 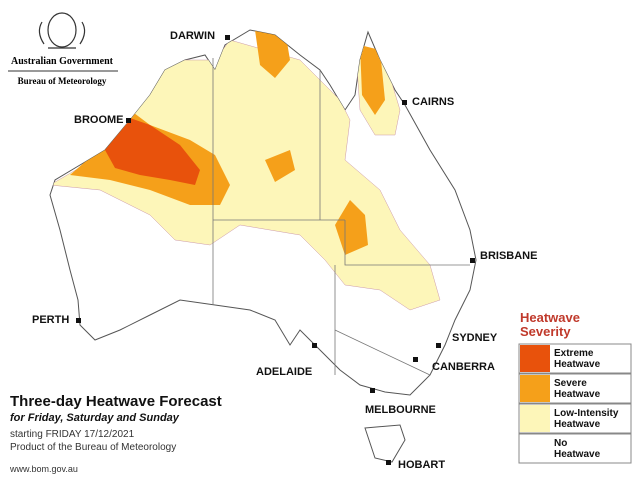 I want to click on city-label: HOBART, so click(x=421, y=465).